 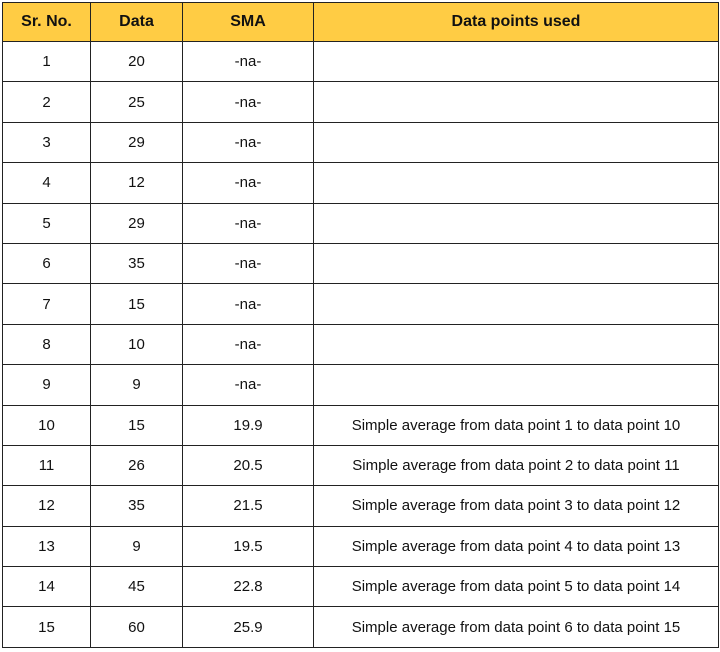 I want to click on table-row: 3 29 -na-, so click(x=360, y=142).